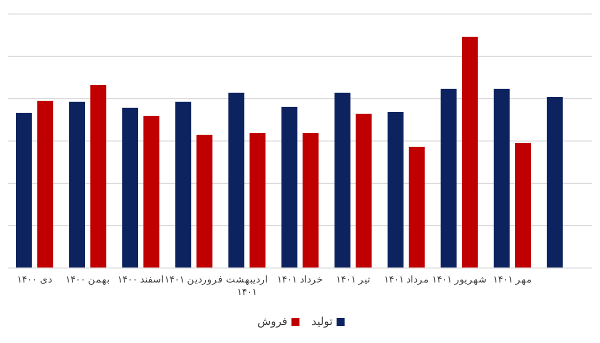 The image size is (600, 343). I want to click on x-tick-label: بهمن ۱۴۰۰, so click(87, 280).